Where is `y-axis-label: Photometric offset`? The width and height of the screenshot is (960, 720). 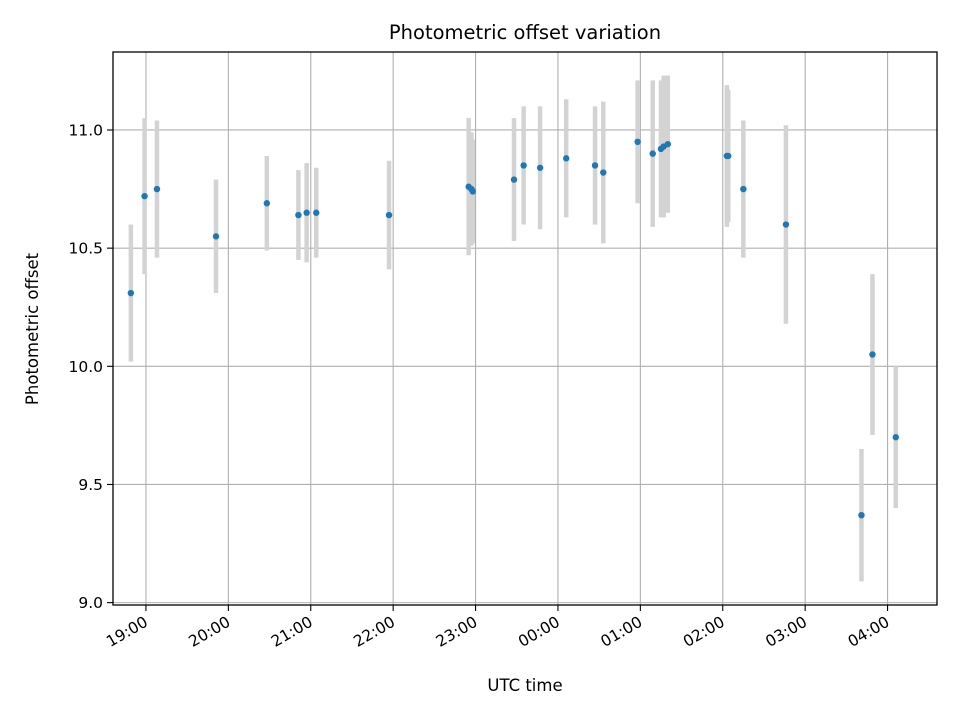 y-axis-label: Photometric offset is located at coordinates (32, 328).